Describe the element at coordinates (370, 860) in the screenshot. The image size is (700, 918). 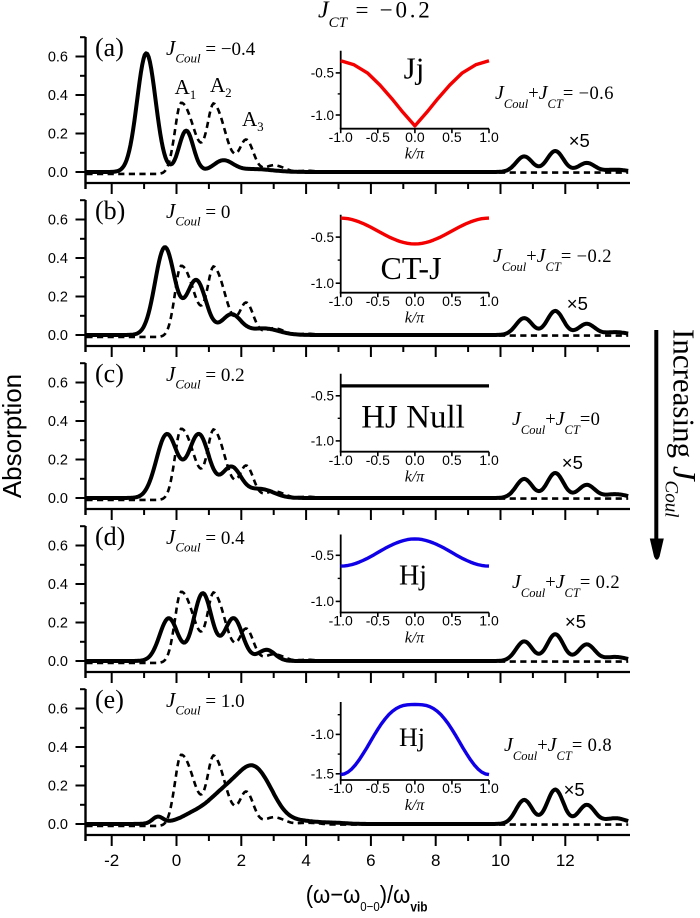
I see `svg-text: 6` at that location.